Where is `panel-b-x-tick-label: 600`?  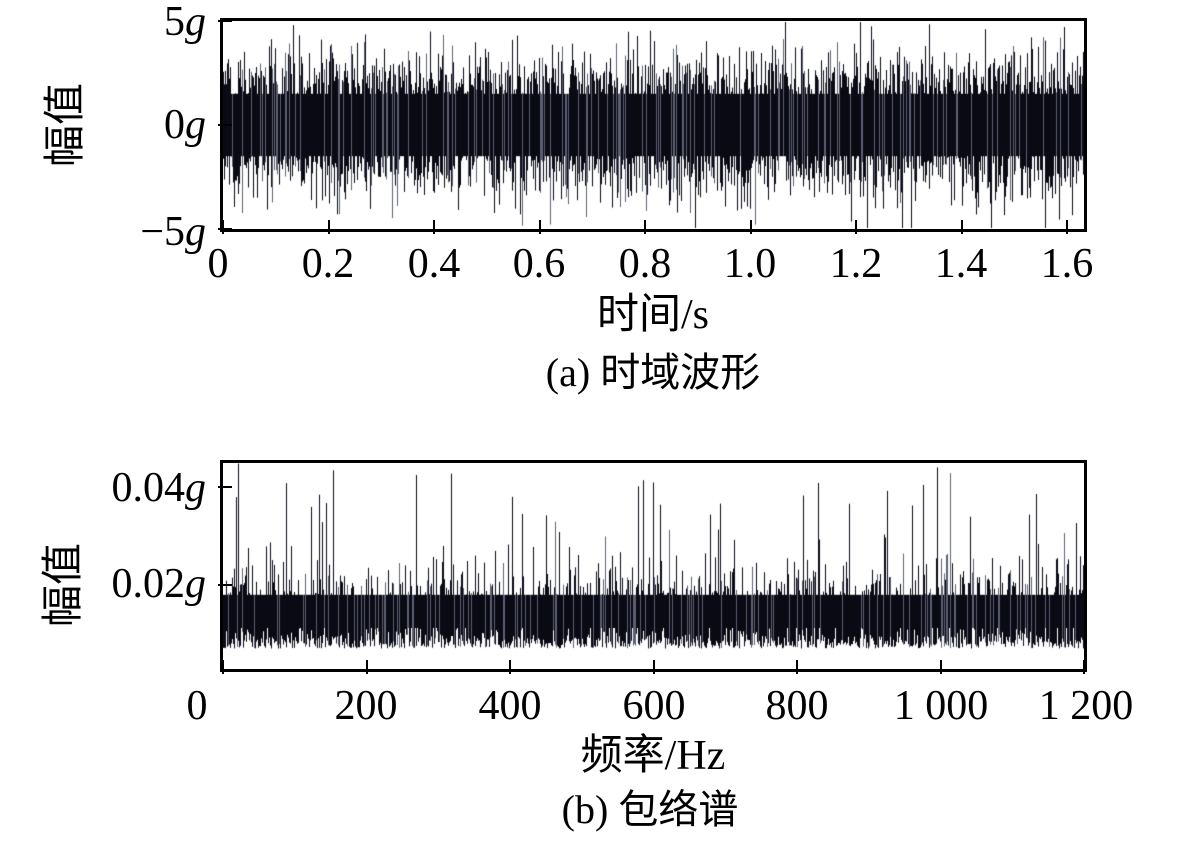
panel-b-x-tick-label: 600 is located at coordinates (654, 706).